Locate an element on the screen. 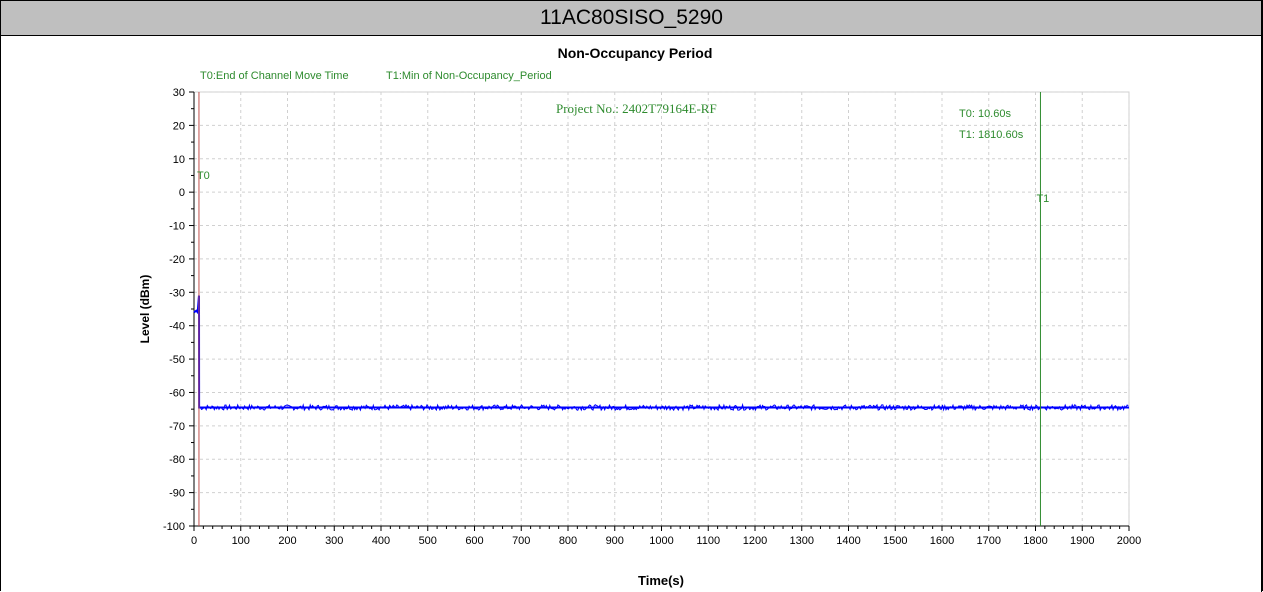  y-tick-label: -40 is located at coordinates (177, 327).